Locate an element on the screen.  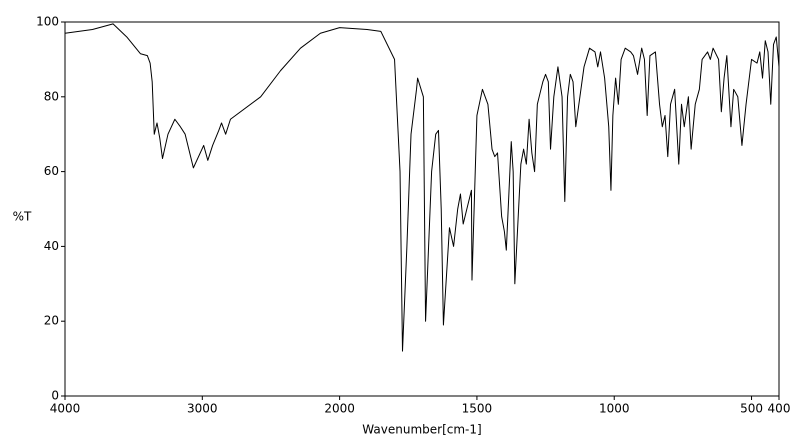
x-tick-label: 3000 is located at coordinates (202, 409).